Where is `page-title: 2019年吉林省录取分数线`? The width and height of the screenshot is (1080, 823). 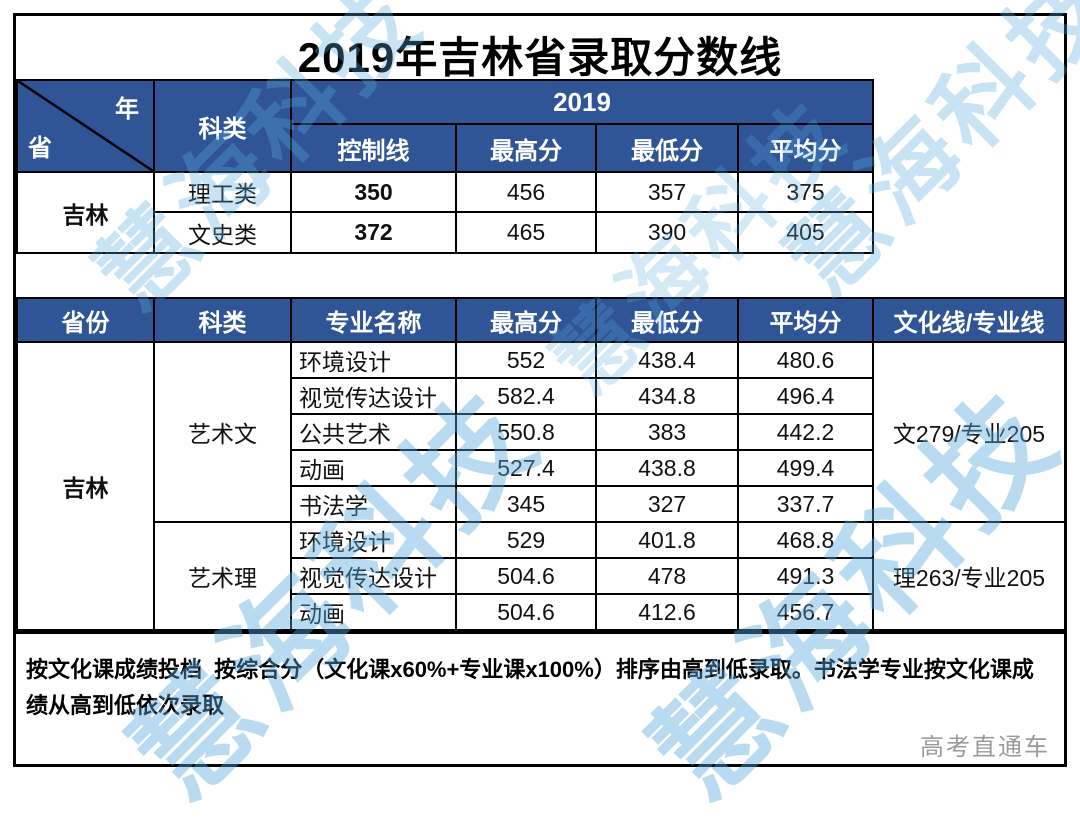
page-title: 2019年吉林省录取分数线 is located at coordinates (540, 57).